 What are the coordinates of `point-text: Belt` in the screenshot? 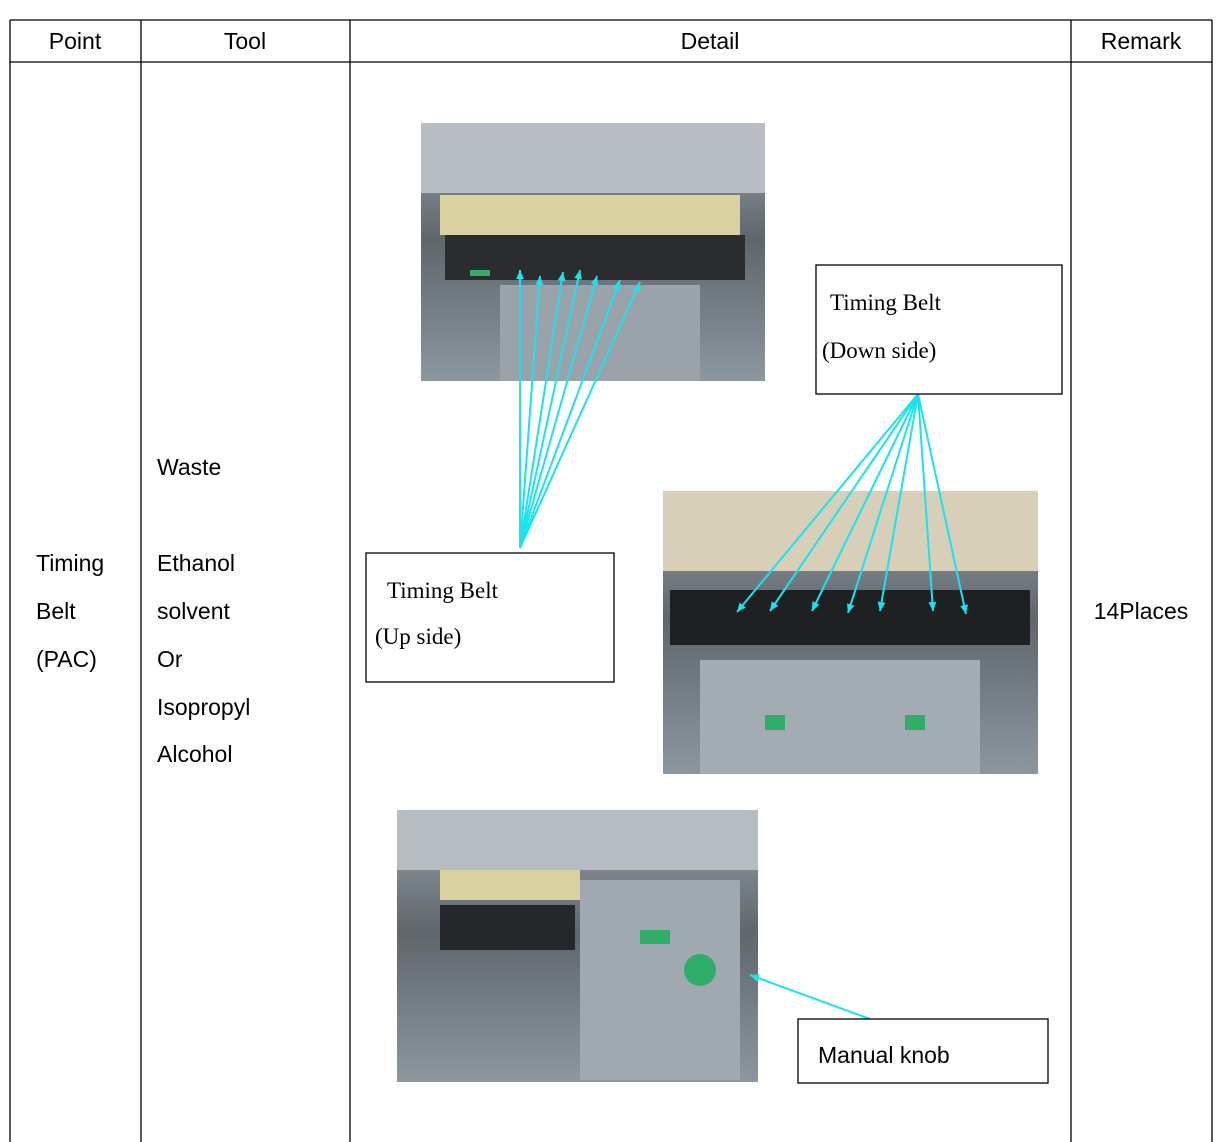 It's located at (56, 611).